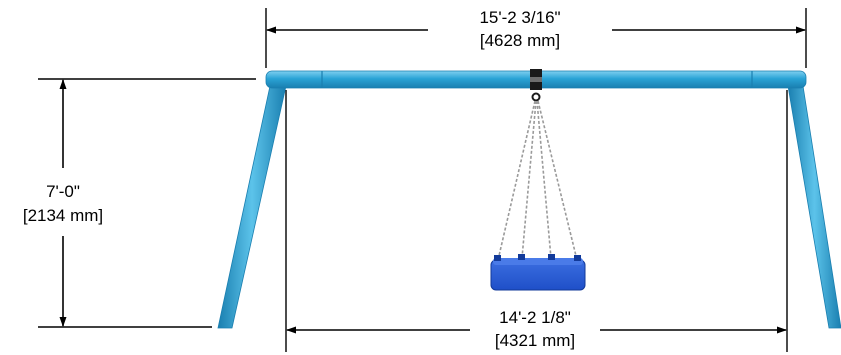 The height and width of the screenshot is (355, 841). Describe the element at coordinates (535, 340) in the screenshot. I see `leg-span-metric: [4321 mm]` at that location.